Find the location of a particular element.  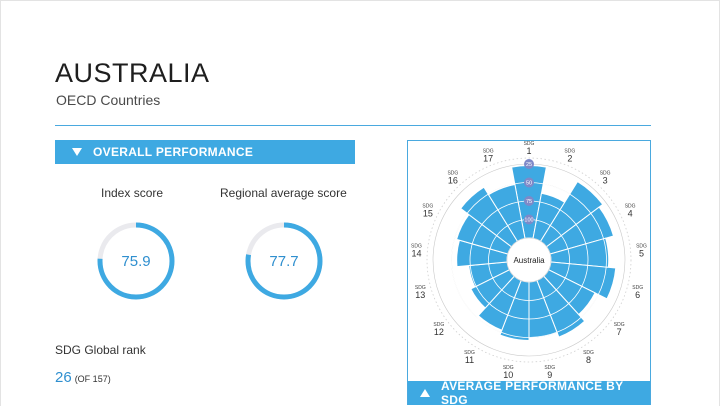

index-score-value: 75.9 is located at coordinates (136, 261).